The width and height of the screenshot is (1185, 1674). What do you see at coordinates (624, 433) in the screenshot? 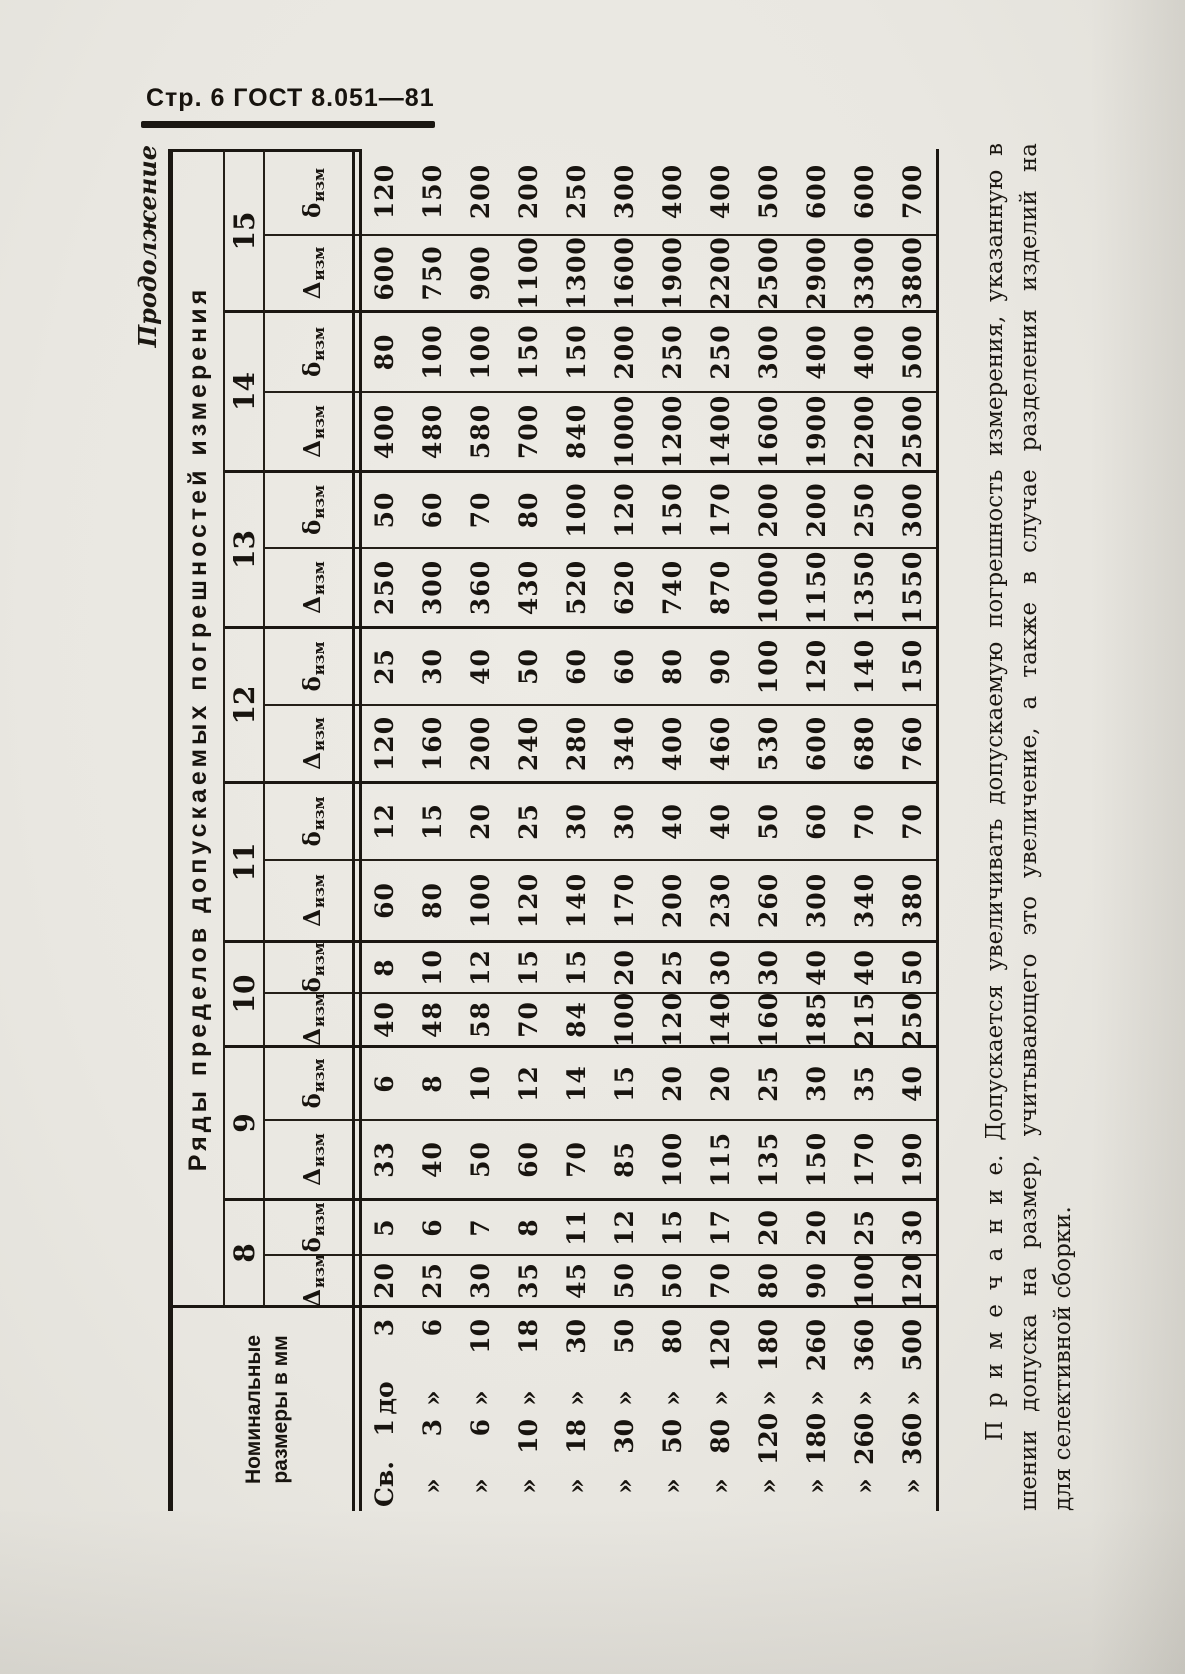
I see `delta-value-cell: 1000` at bounding box center [624, 433].